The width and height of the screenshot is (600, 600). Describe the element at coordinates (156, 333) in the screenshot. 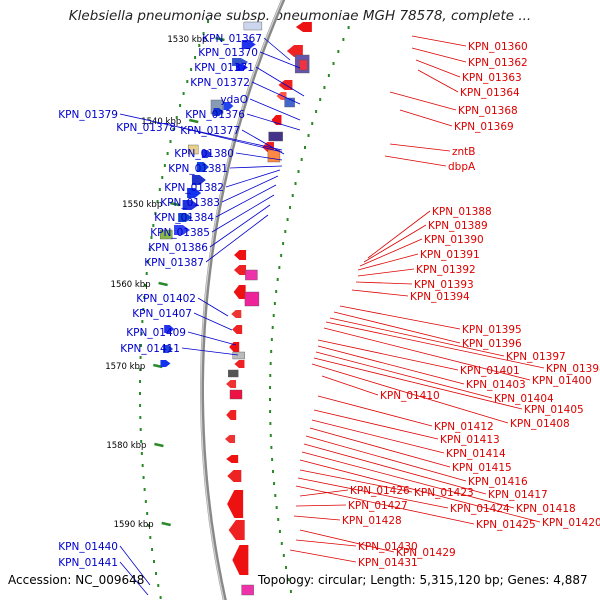

I see `gene-label-left: KPN_01409` at that location.